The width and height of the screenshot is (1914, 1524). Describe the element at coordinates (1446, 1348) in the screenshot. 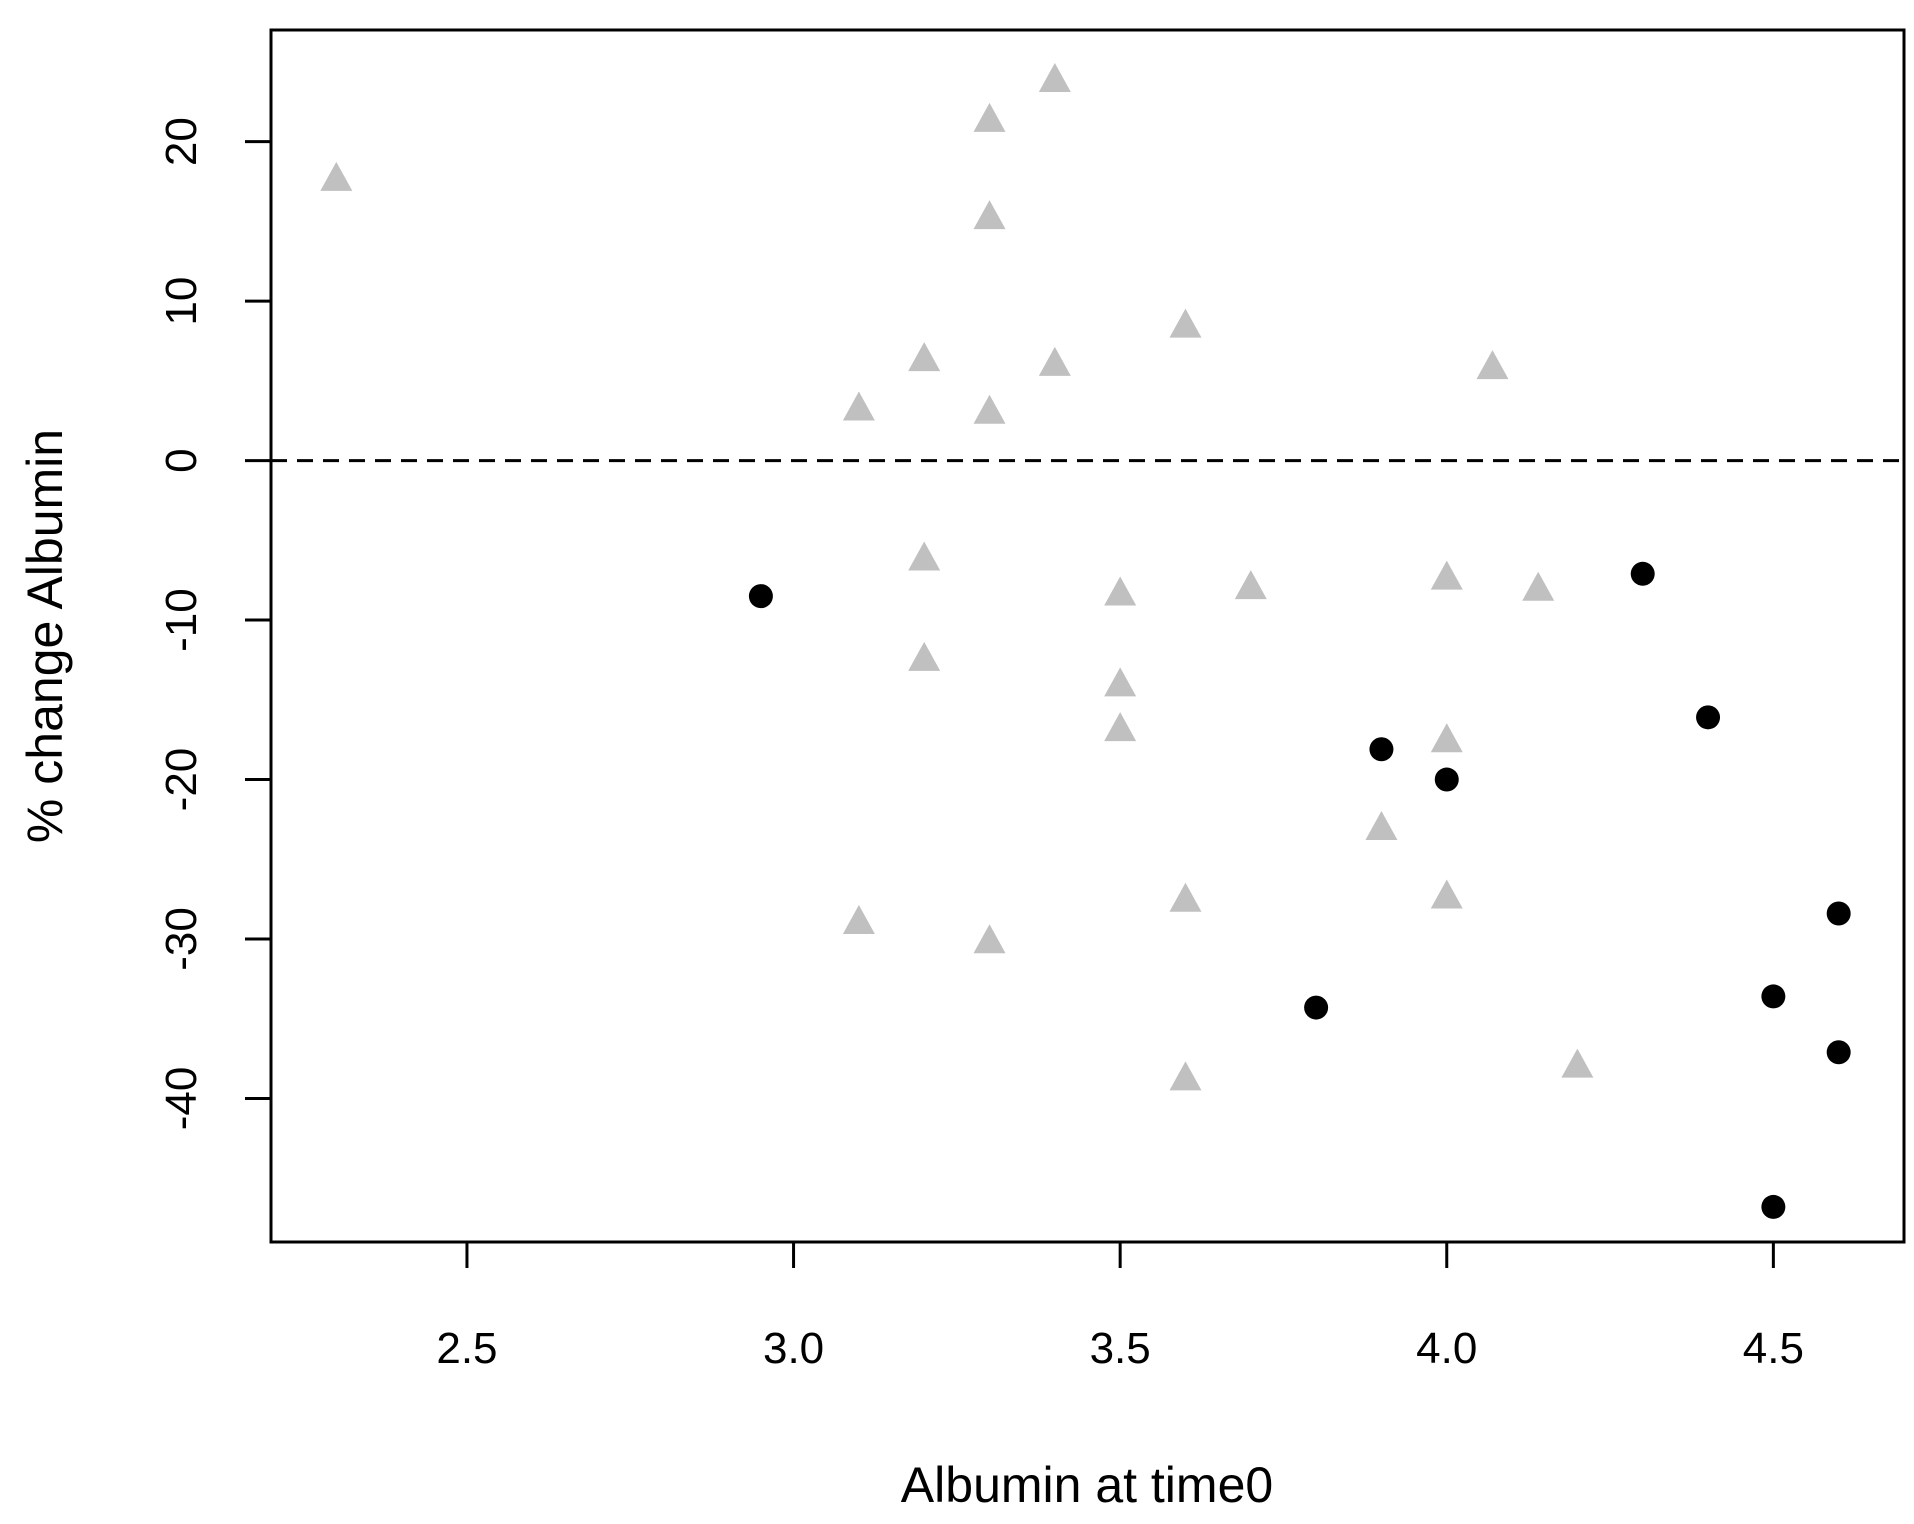

I see `x-tick-label: 4.0` at that location.